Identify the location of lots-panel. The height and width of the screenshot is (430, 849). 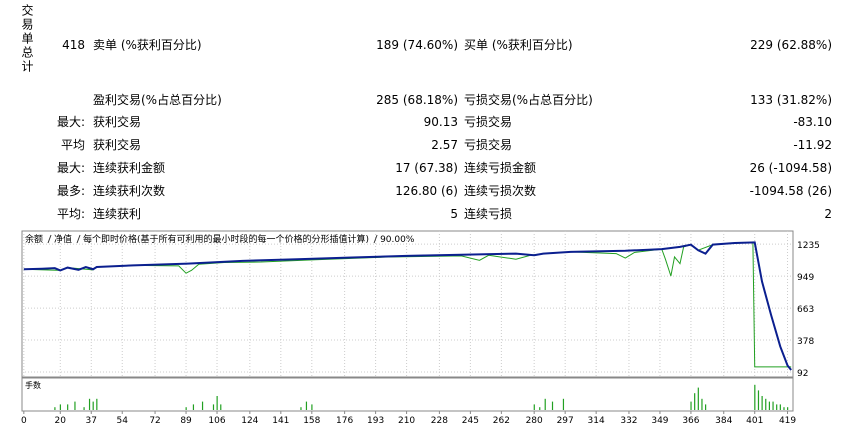
(407, 394).